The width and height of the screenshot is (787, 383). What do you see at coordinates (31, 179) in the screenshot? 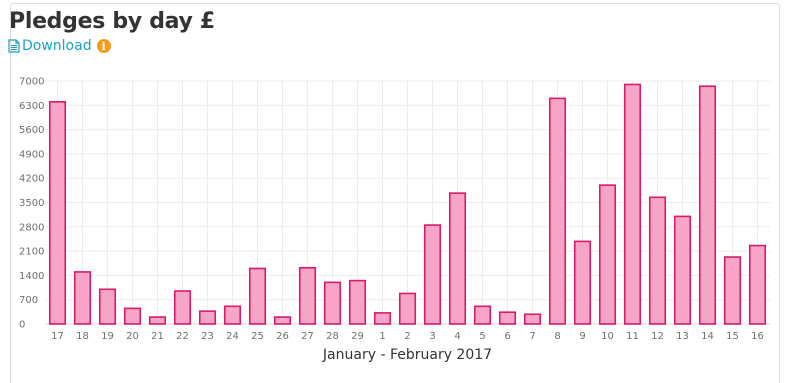
I see `y-tick-label: 4200` at bounding box center [31, 179].